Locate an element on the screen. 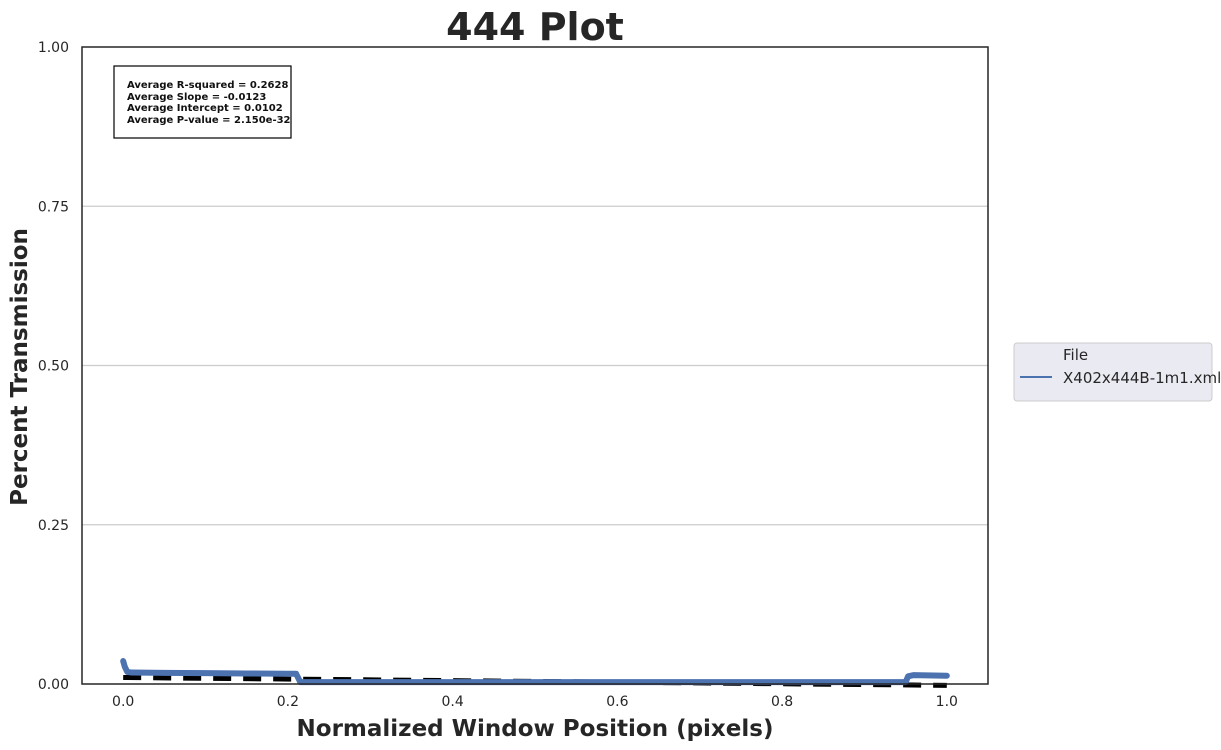 The image size is (1221, 750). y-tick-label: 0.25 is located at coordinates (53, 526).